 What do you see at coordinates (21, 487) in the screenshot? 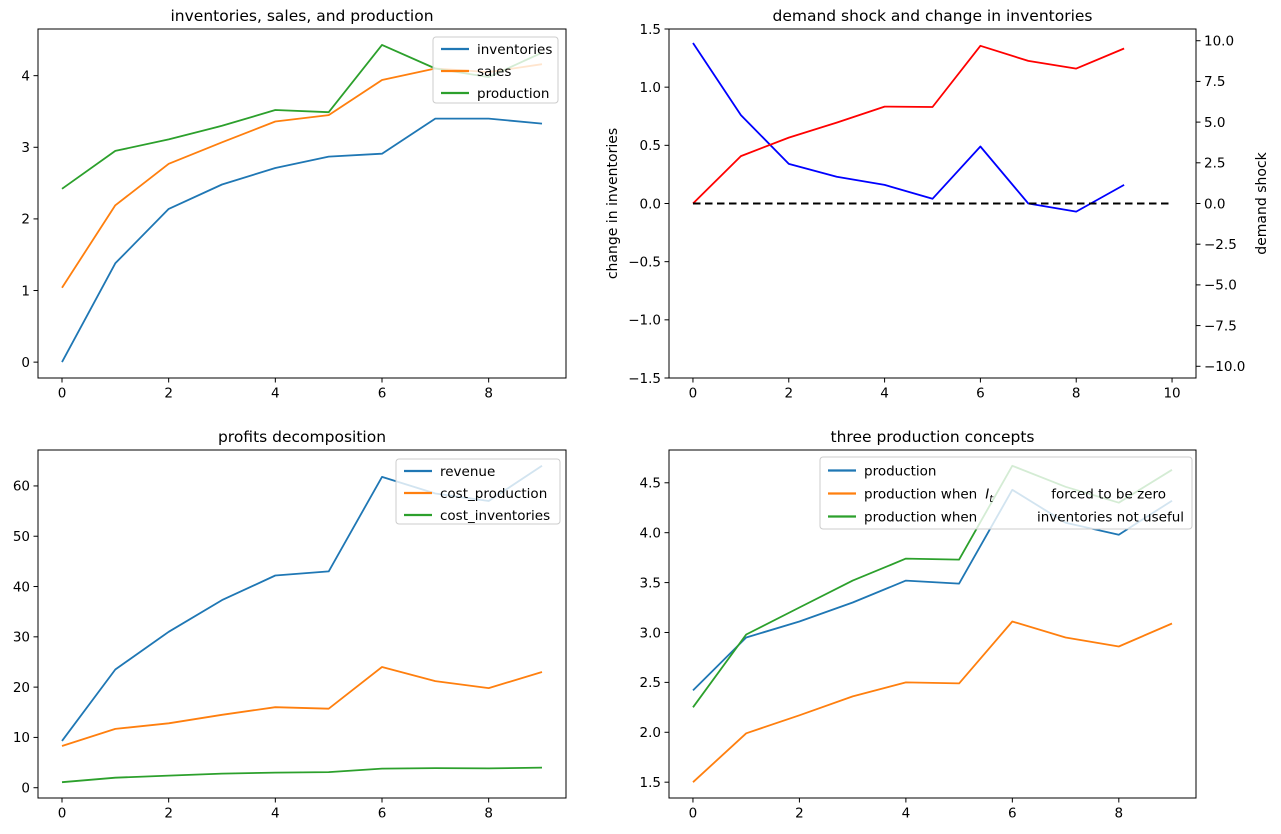
I see `y-tick-label: 60` at bounding box center [21, 487].